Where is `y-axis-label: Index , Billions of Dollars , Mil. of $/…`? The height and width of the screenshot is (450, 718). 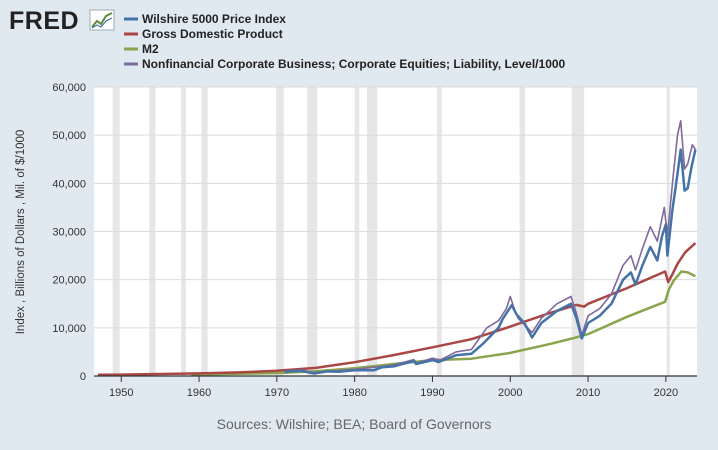 y-axis-label: Index , Billions of Dollars , Mil. of $/… is located at coordinates (21, 232).